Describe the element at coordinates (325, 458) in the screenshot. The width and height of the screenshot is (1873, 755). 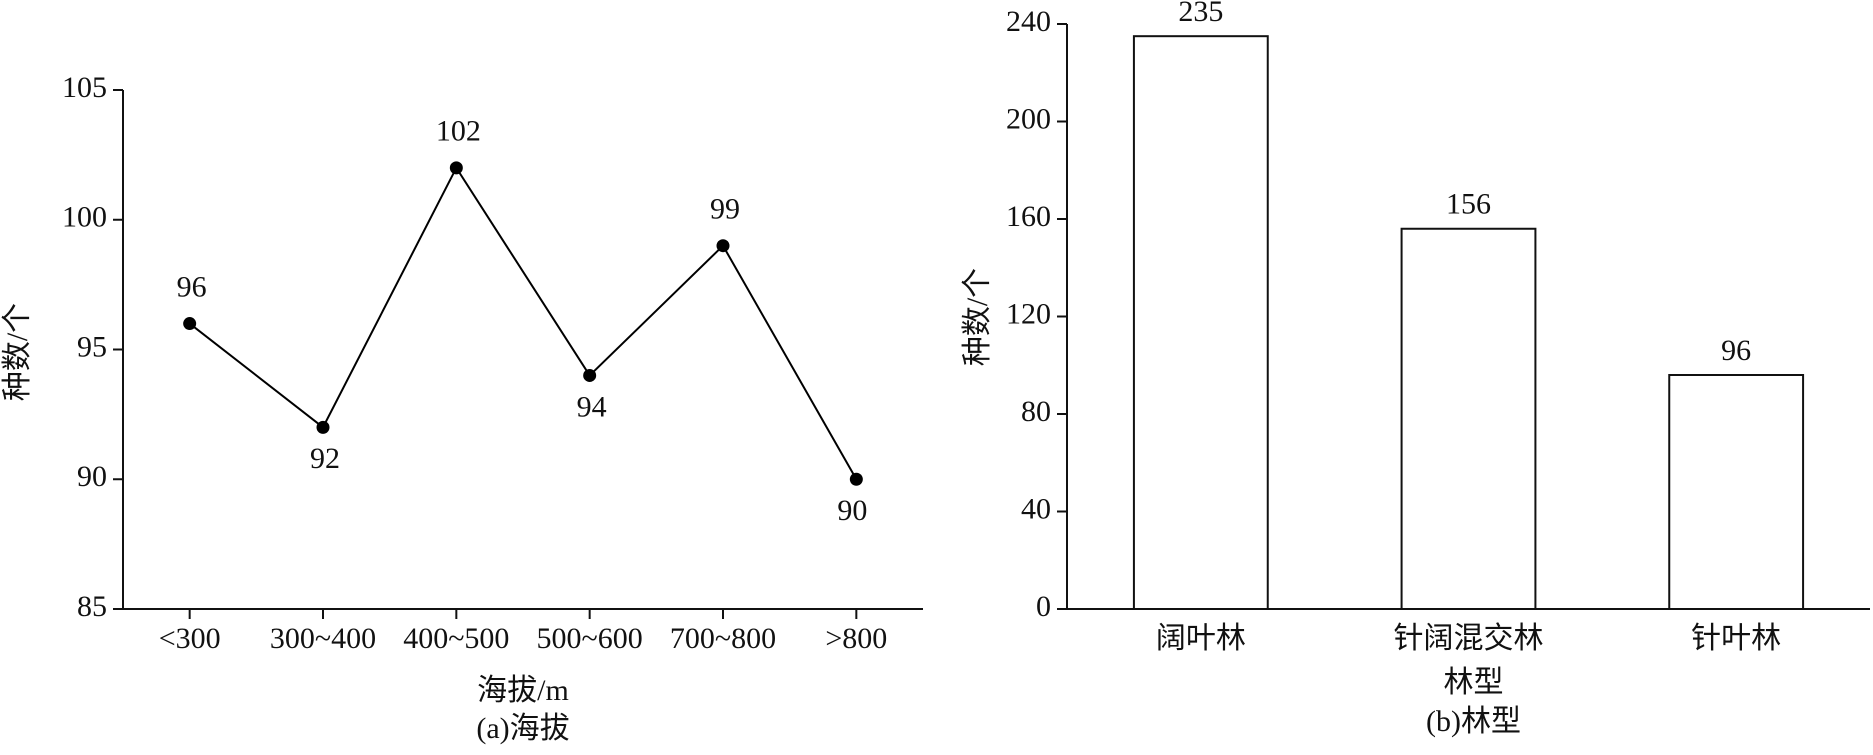
I see `data-label: 92` at that location.